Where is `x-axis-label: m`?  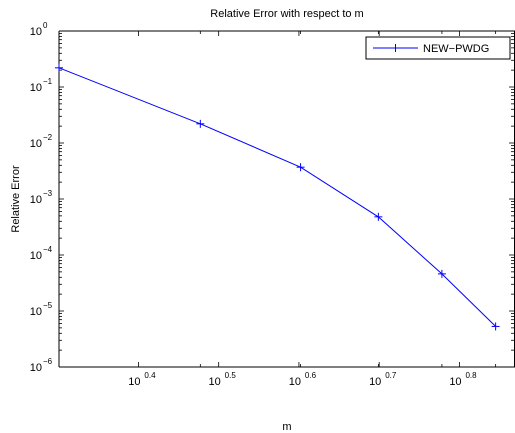
x-axis-label: m is located at coordinates (286, 427).